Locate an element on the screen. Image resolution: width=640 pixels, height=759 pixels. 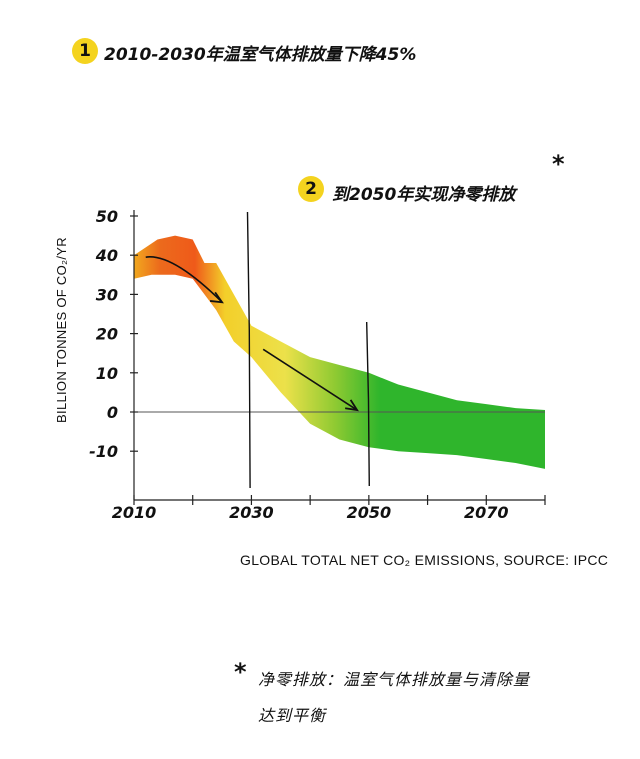
note-2-asterisk: * is located at coordinates (558, 164).